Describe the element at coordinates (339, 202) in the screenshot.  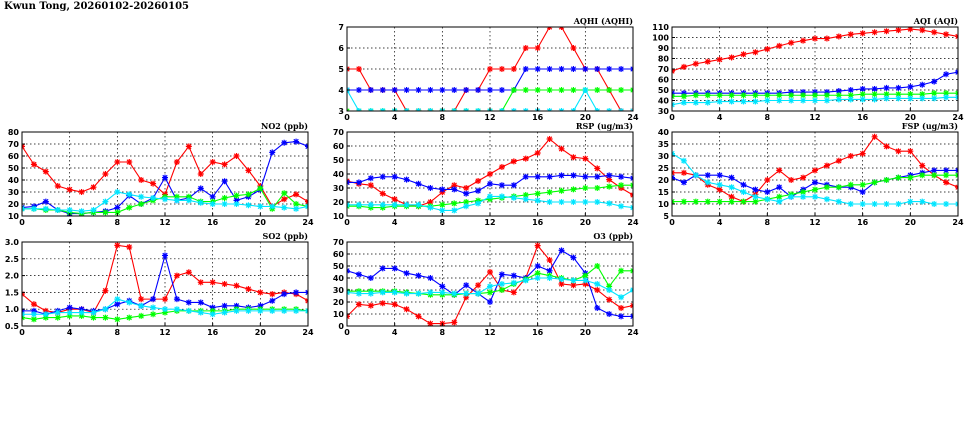
I see `y-tick-label: 20` at that location.